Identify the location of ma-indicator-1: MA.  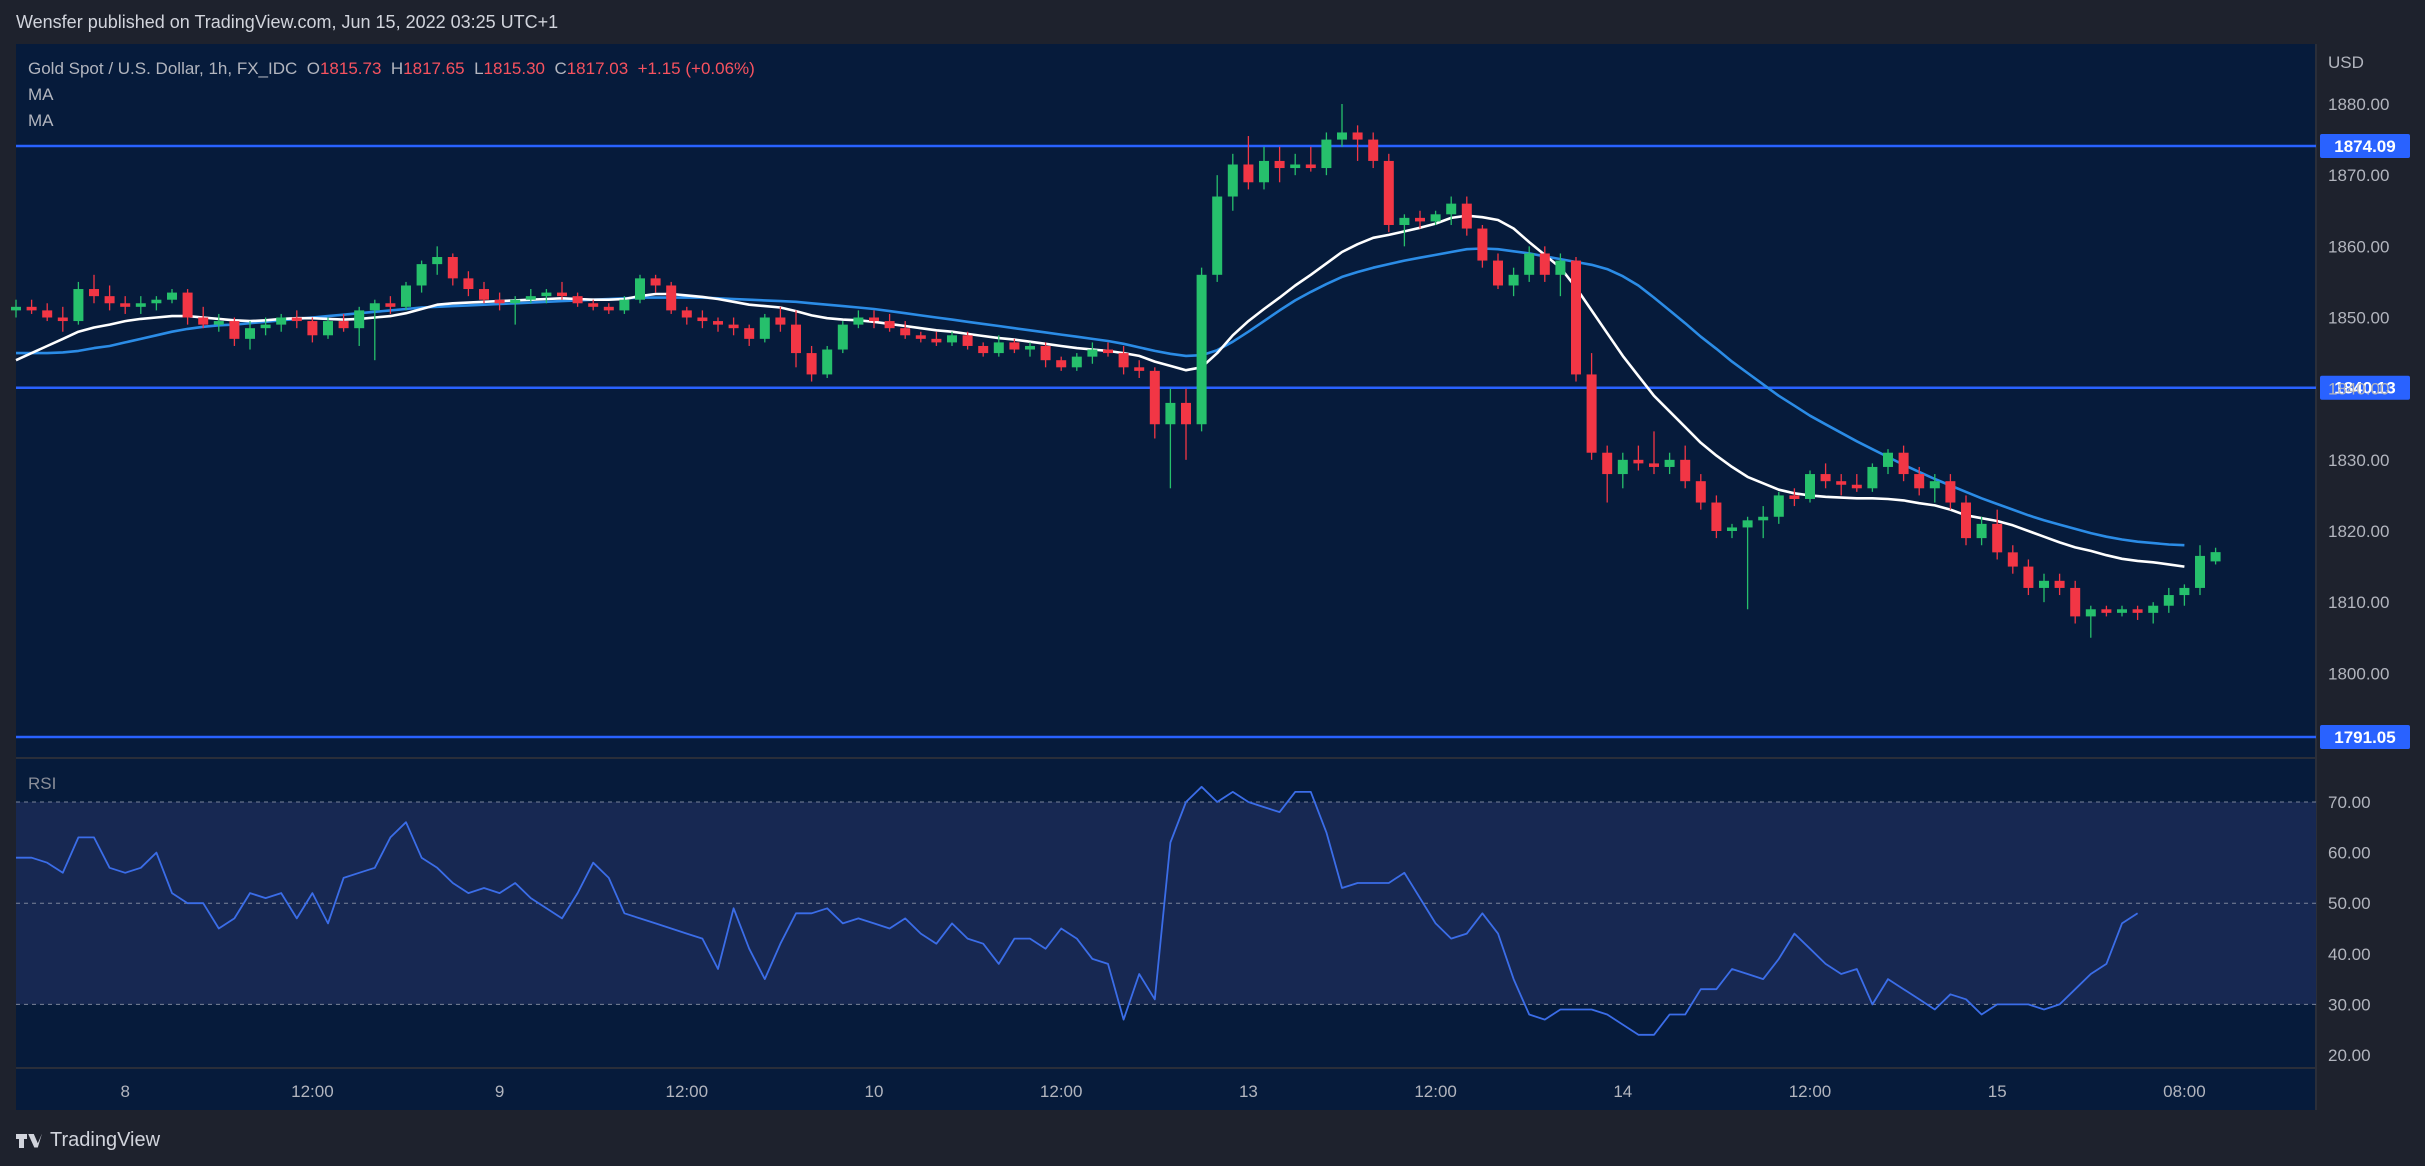
(41, 94).